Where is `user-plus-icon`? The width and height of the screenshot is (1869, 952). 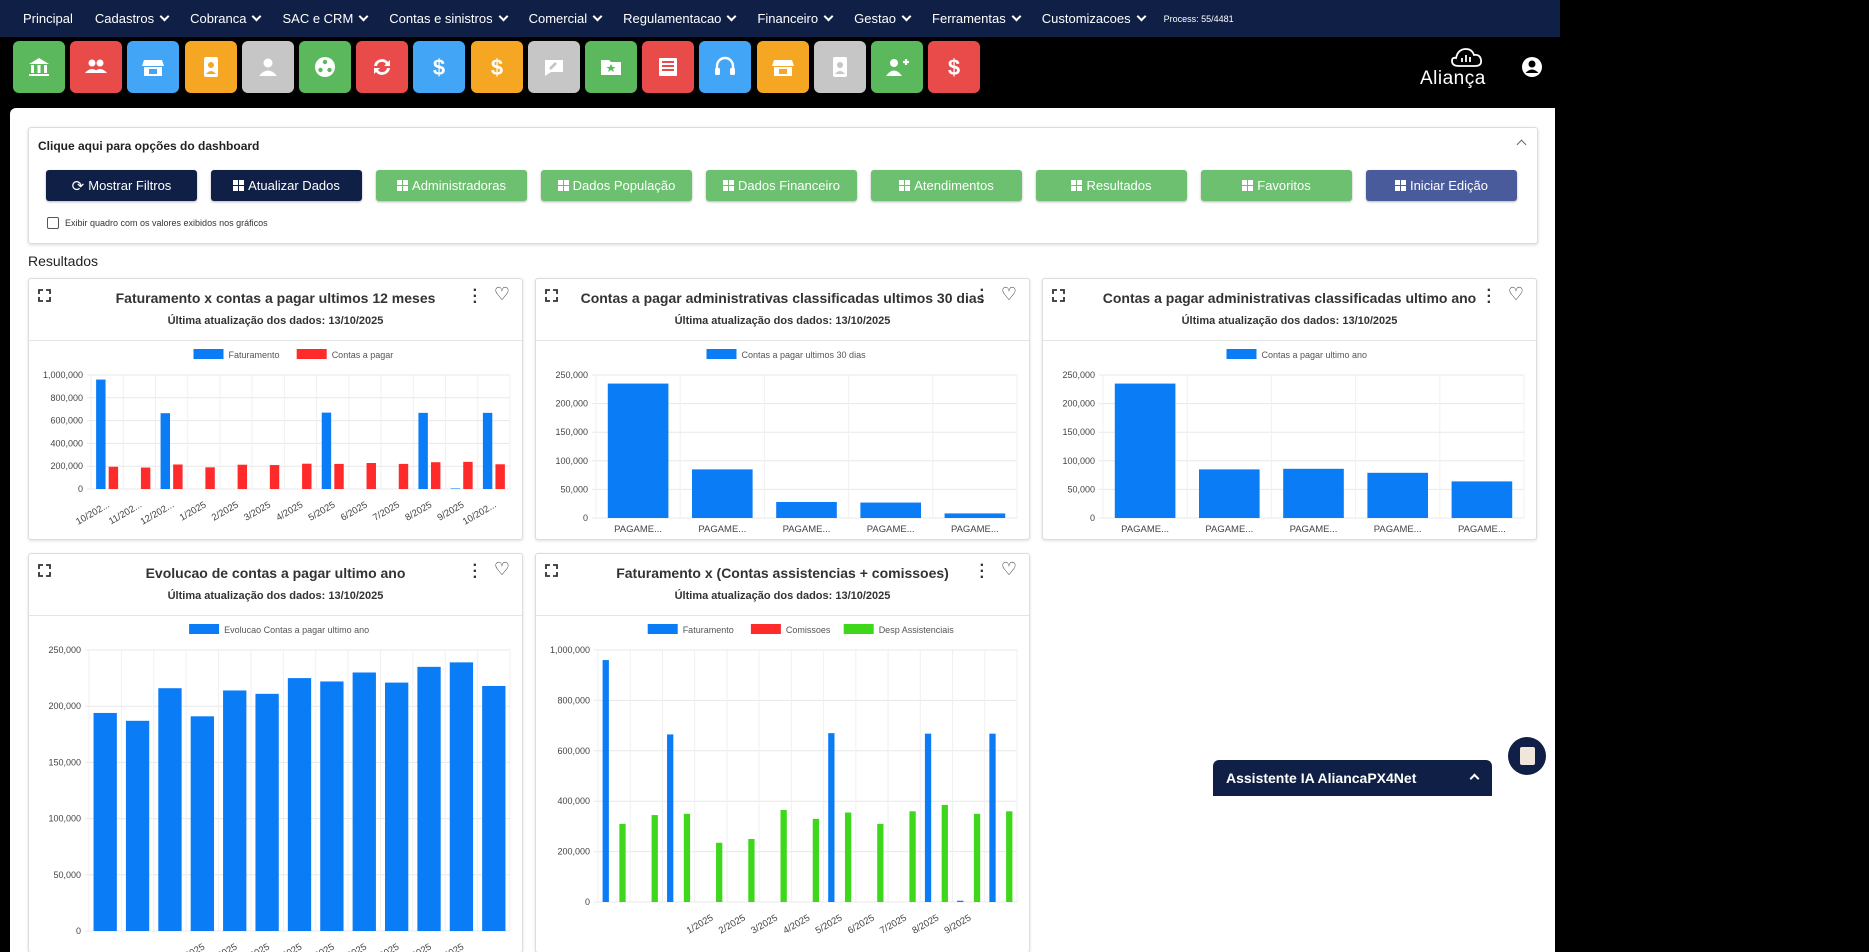
user-plus-icon is located at coordinates (897, 67).